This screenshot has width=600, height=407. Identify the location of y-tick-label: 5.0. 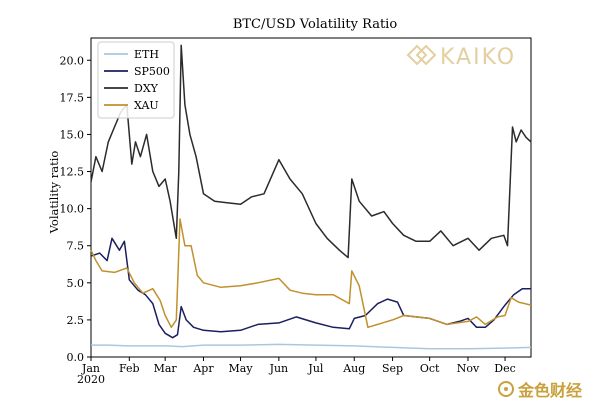
(76, 283).